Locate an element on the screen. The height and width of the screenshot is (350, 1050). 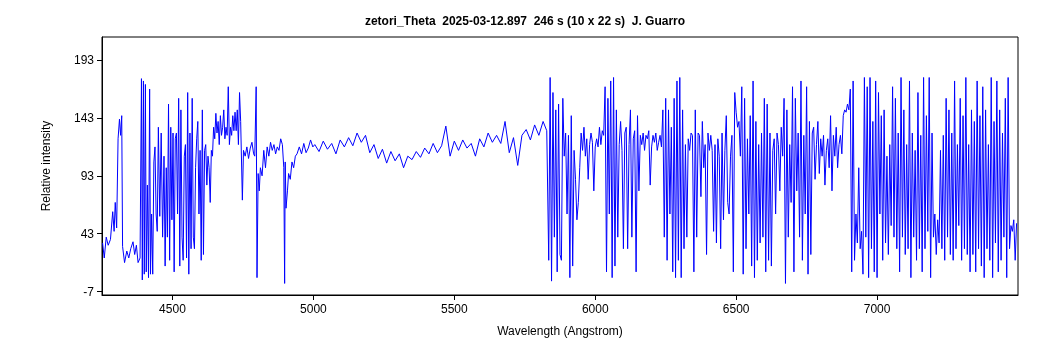
x-tick-label: 7000 is located at coordinates (877, 309).